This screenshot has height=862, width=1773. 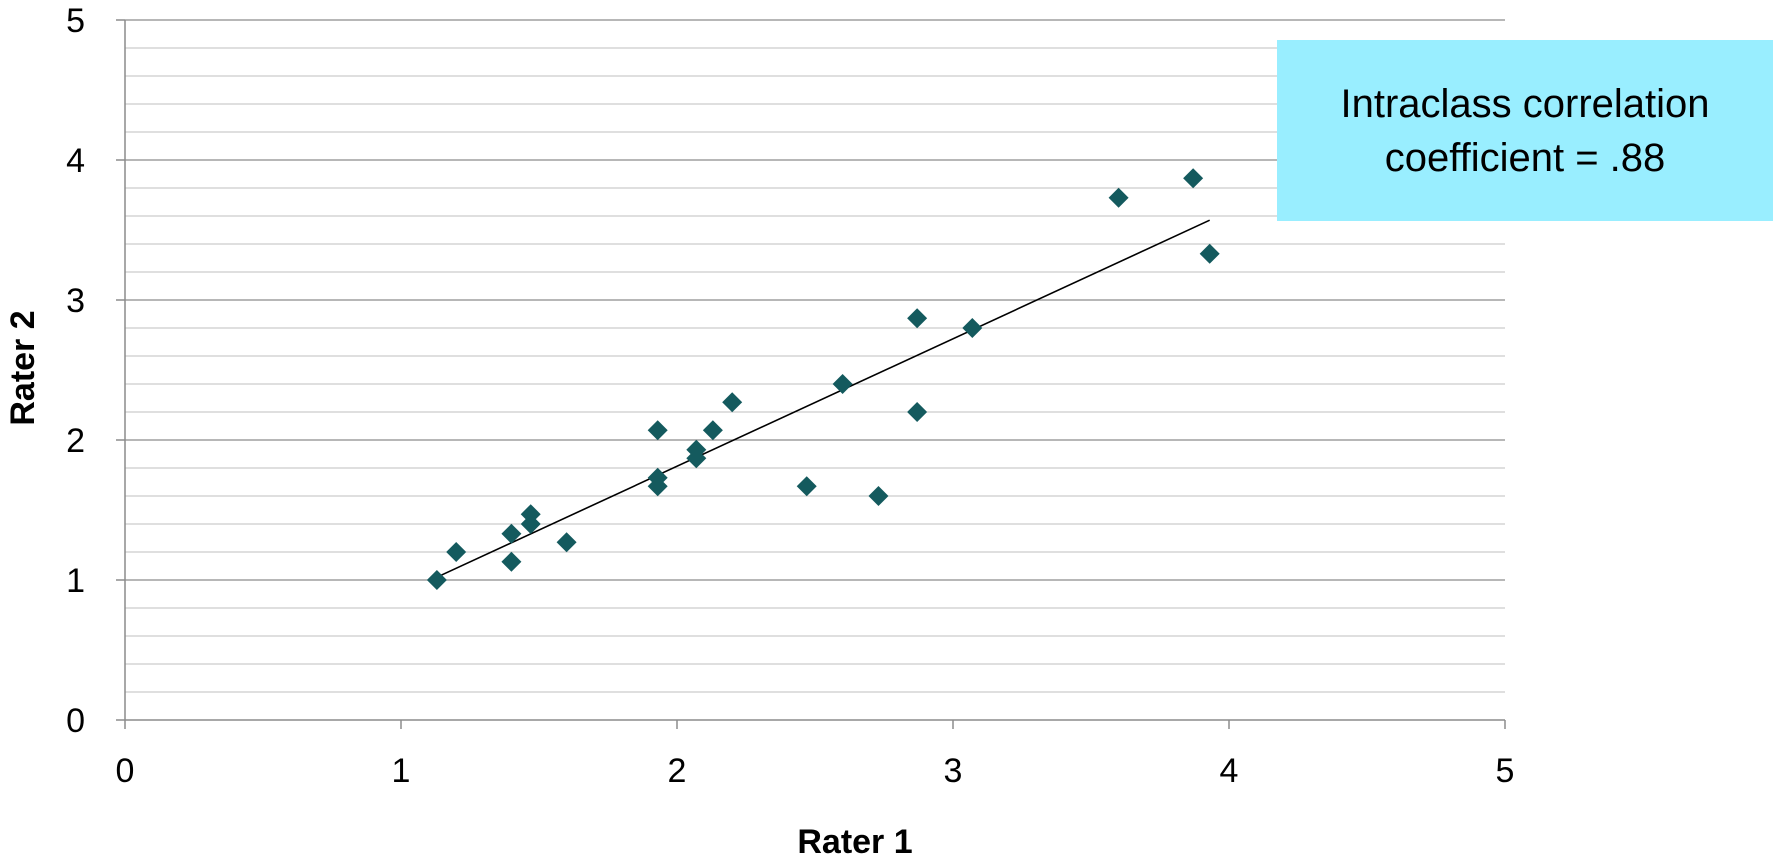 What do you see at coordinates (75, 721) in the screenshot?
I see `y-tick-label: 0` at bounding box center [75, 721].